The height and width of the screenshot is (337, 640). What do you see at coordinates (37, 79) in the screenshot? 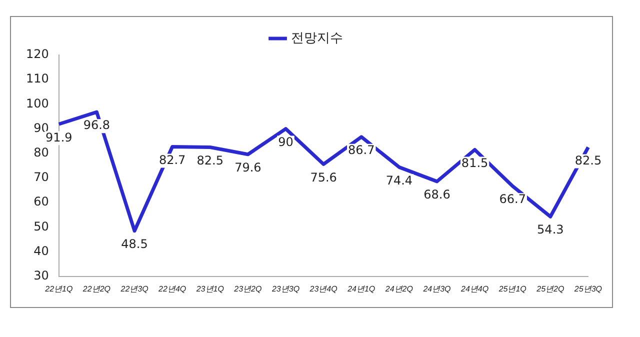
I see `y-tick-label: 110` at bounding box center [37, 79].